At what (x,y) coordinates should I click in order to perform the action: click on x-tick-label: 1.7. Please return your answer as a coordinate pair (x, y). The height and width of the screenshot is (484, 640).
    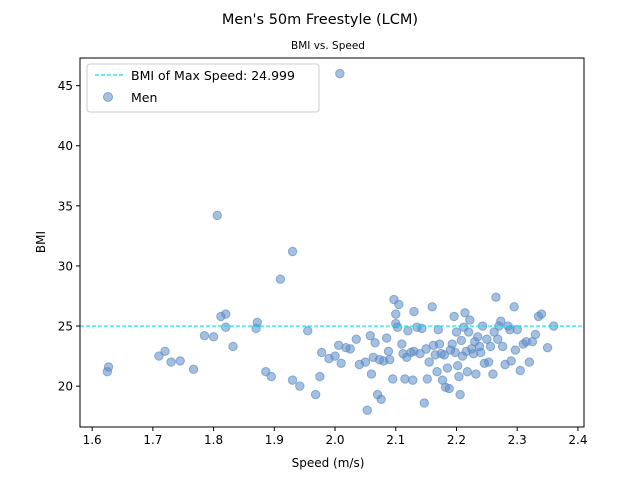
    Looking at the image, I should click on (152, 440).